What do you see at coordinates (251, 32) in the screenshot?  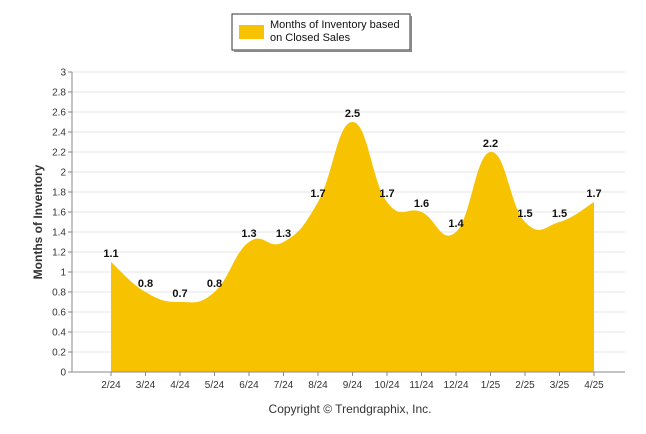 I see `legend-swatch` at bounding box center [251, 32].